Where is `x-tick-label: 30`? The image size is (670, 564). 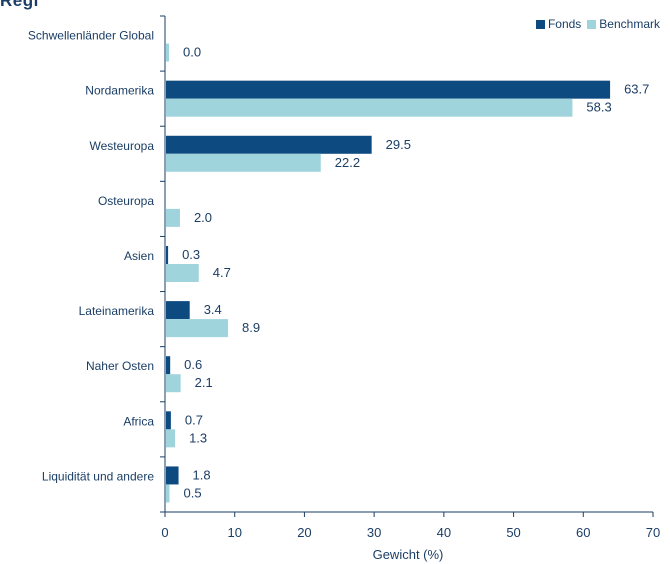
x-tick-label: 30 is located at coordinates (374, 532).